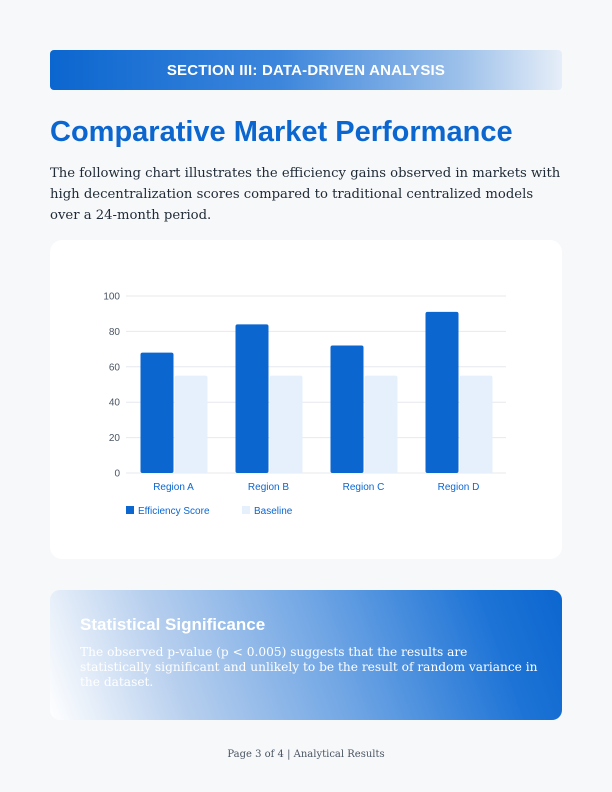 The height and width of the screenshot is (792, 612). Describe the element at coordinates (273, 511) in the screenshot. I see `legend-label: Baseline` at that location.